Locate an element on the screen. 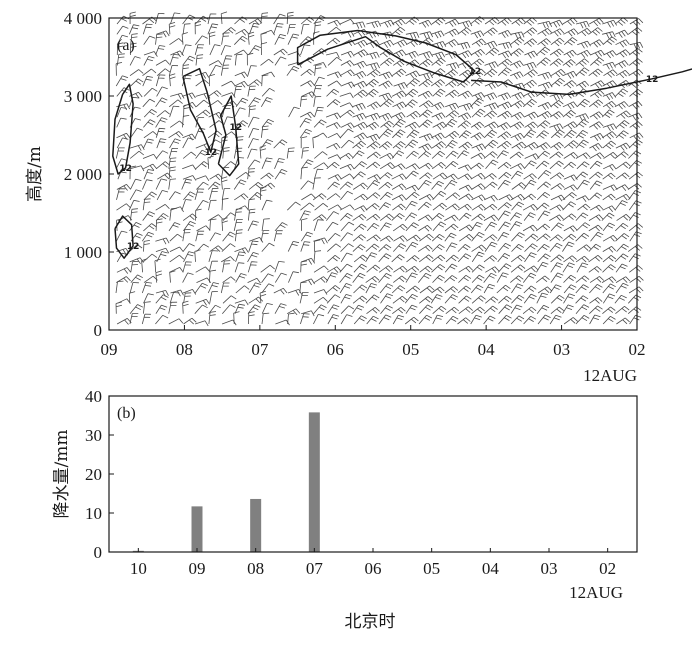 This screenshot has height=647, width=692. contour-label: 12 is located at coordinates (211, 153).